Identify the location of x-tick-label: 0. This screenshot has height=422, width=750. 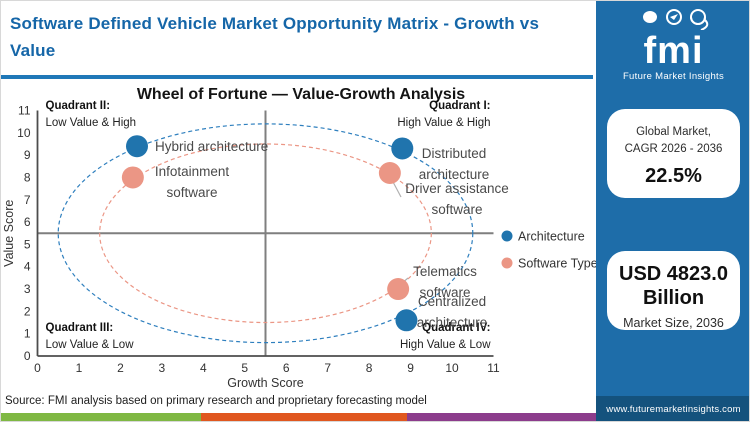
(37, 368).